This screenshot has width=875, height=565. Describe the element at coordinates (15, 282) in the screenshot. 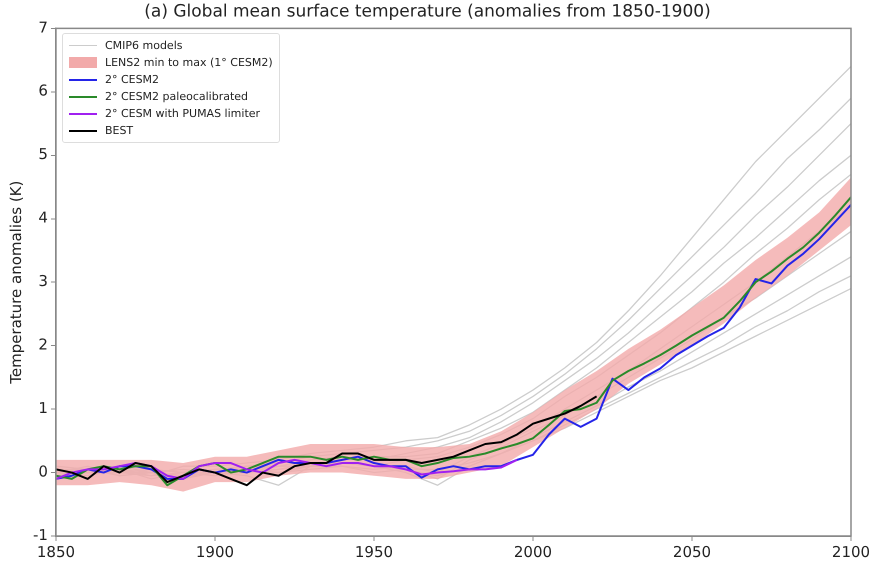

I see `y-axis-title: Temperature anomalies (K)` at that location.